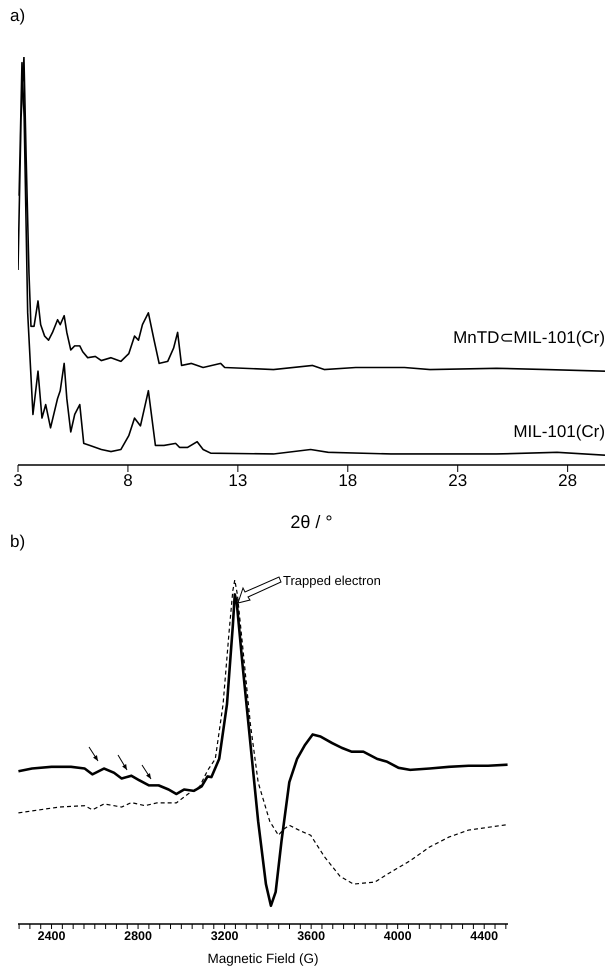 The width and height of the screenshot is (613, 969). Describe the element at coordinates (568, 480) in the screenshot. I see `x-tick-label: 28` at that location.